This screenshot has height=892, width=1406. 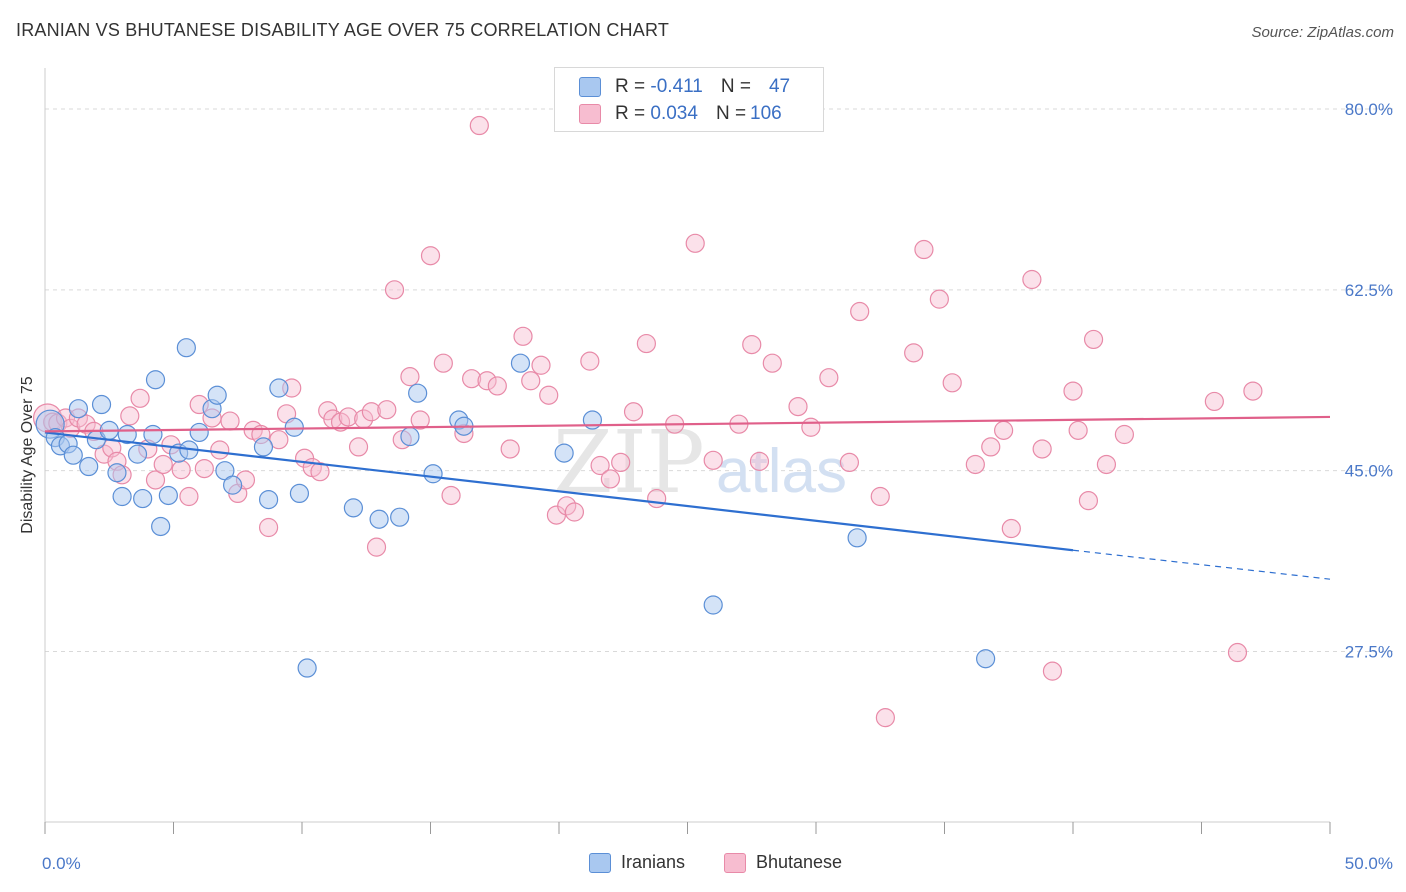 I want to click on iranian-trend-line, so click(x=559, y=491).